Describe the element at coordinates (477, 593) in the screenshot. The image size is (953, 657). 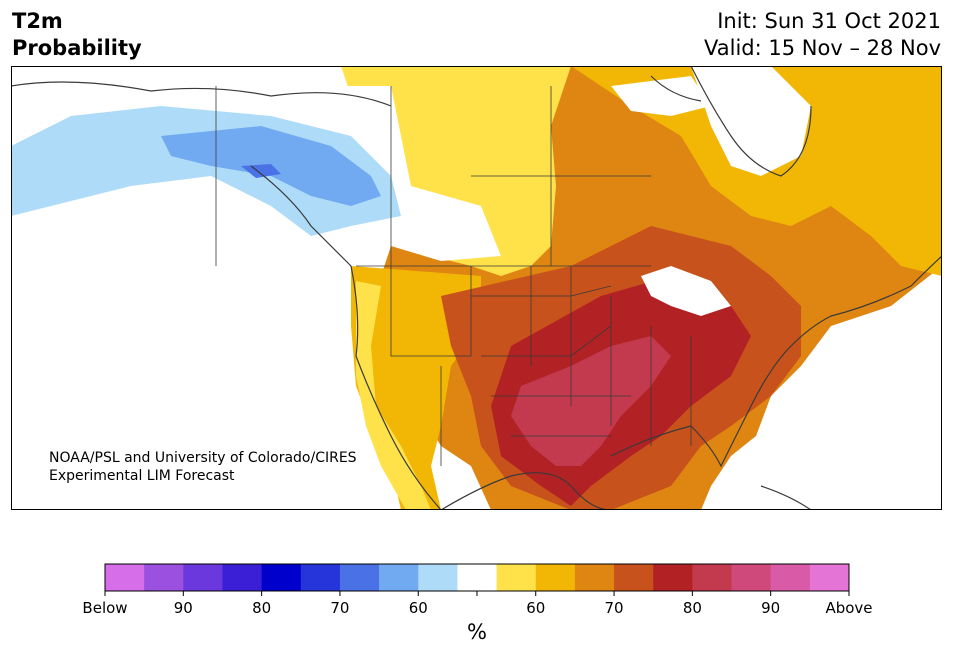
I see `colorbar-ticks` at that location.